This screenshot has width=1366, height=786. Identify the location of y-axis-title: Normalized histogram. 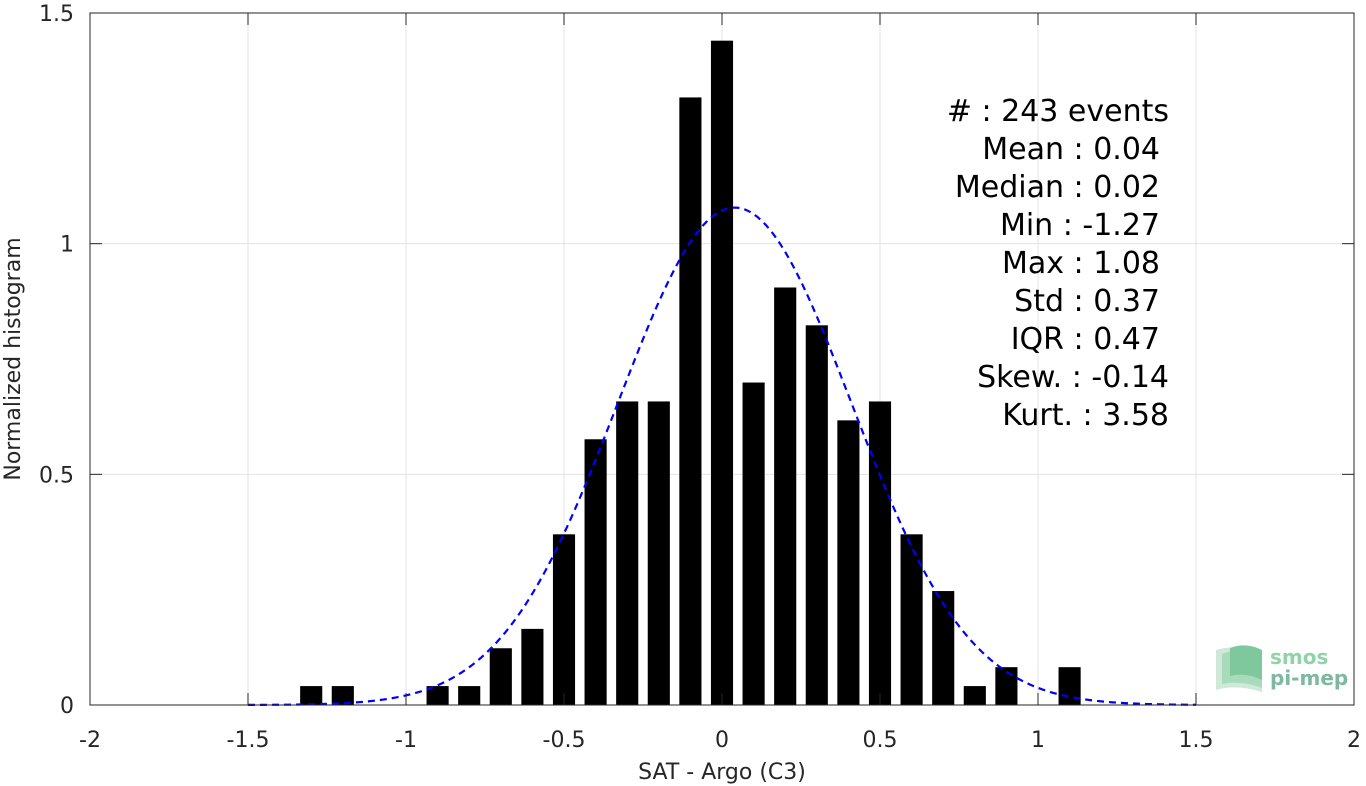
(13, 358).